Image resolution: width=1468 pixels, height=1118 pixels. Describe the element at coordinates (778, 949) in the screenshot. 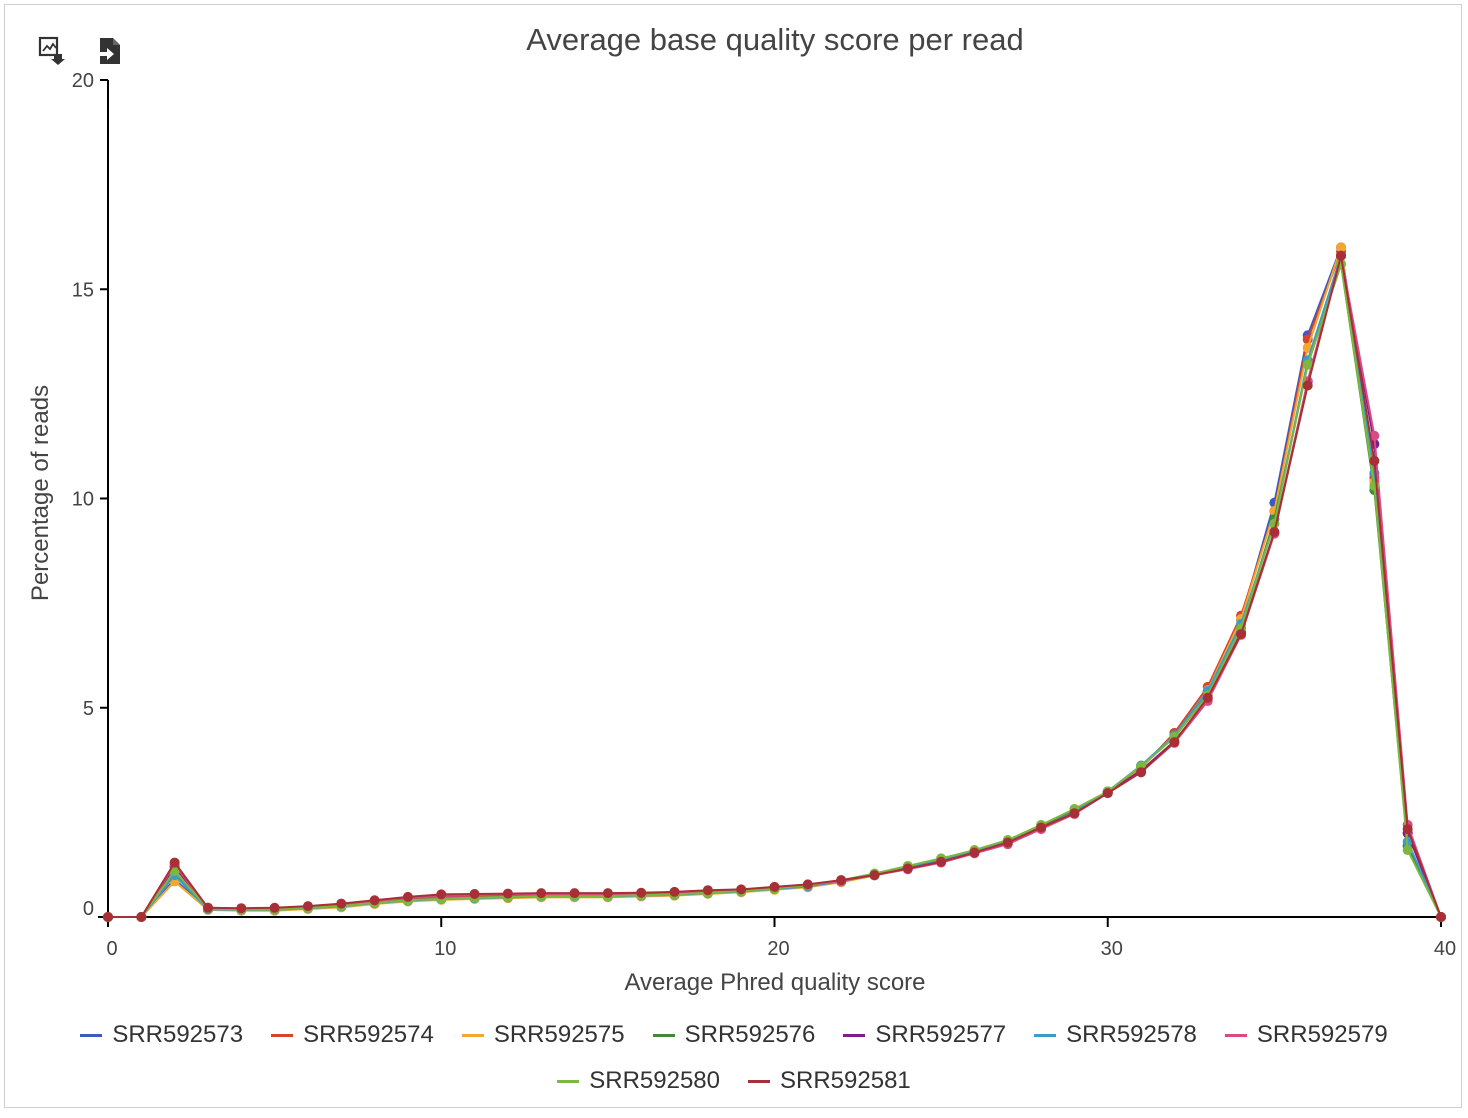

I see `x-tick-label: 20` at that location.